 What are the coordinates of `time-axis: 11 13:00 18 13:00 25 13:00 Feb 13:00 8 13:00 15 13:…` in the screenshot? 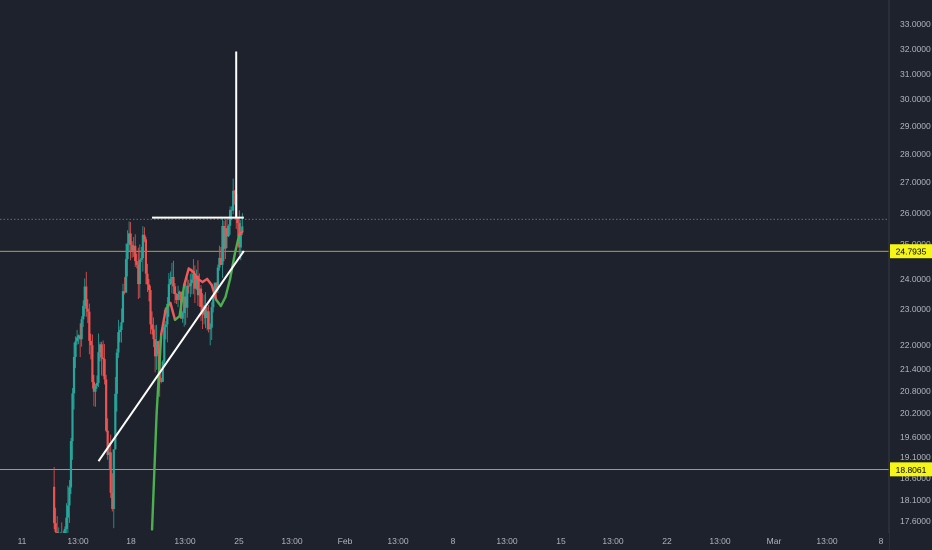 It's located at (451, 541).